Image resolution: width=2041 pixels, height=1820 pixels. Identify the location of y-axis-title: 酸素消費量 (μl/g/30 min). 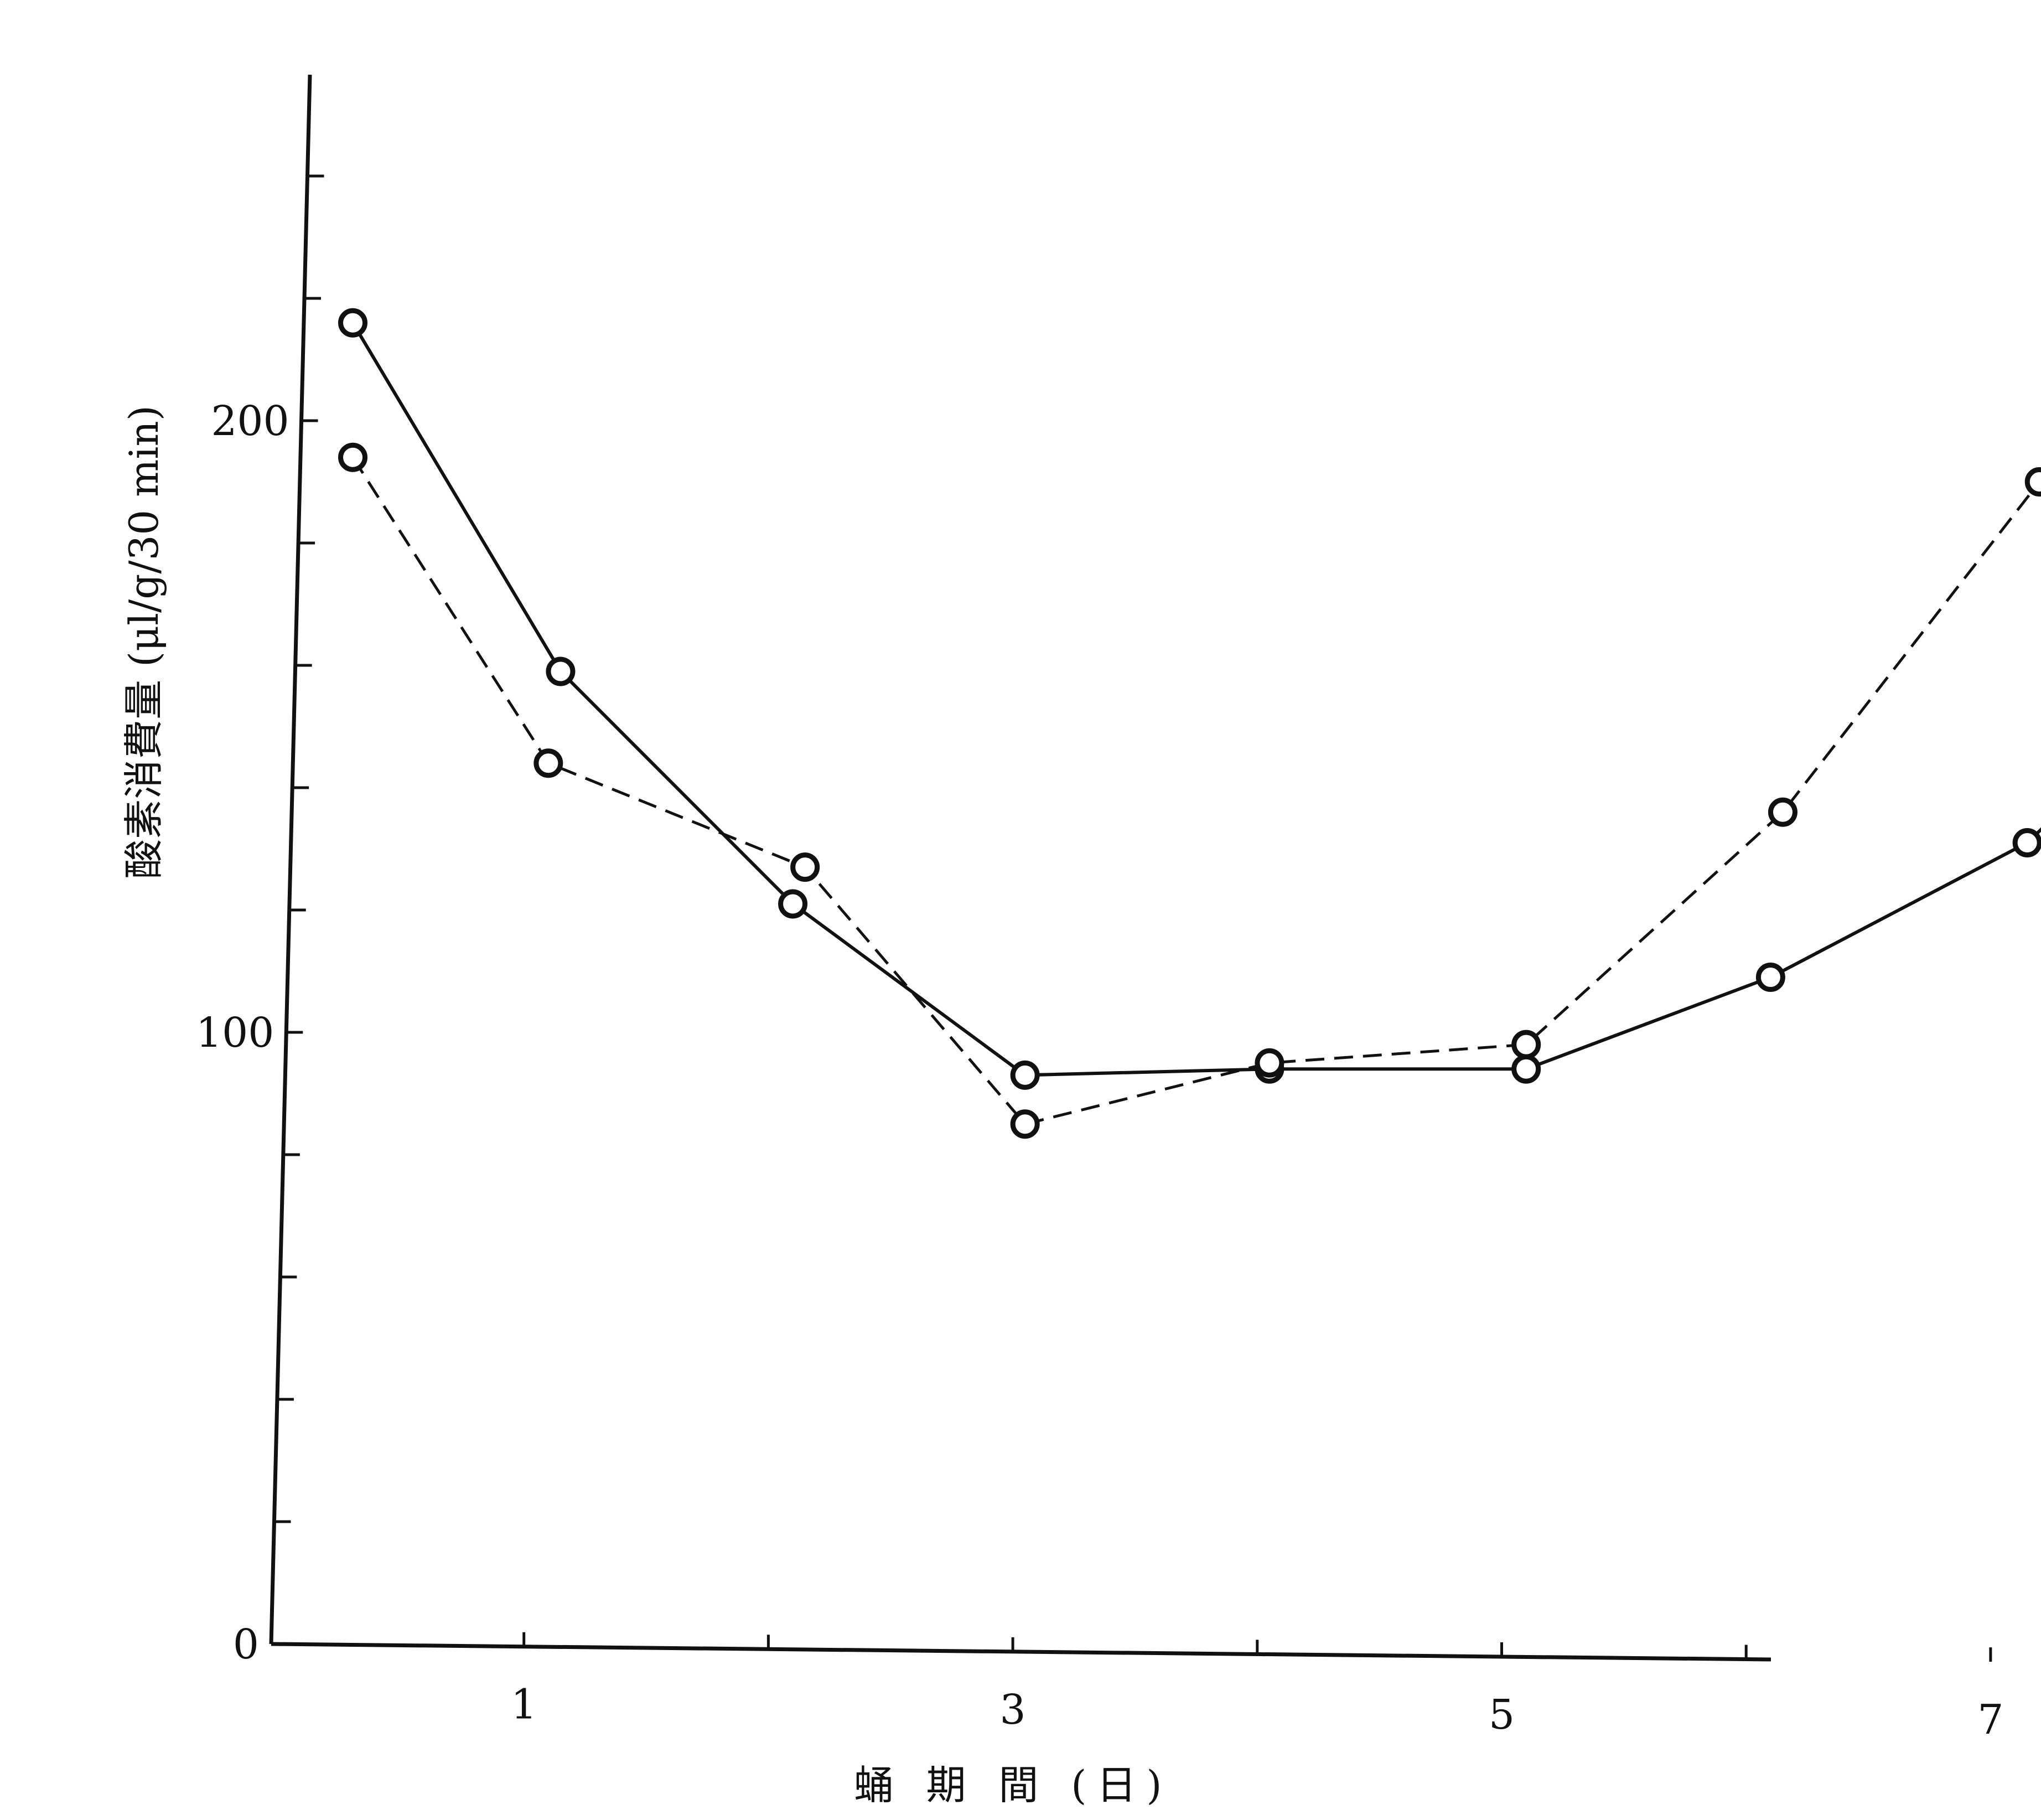
(144, 642).